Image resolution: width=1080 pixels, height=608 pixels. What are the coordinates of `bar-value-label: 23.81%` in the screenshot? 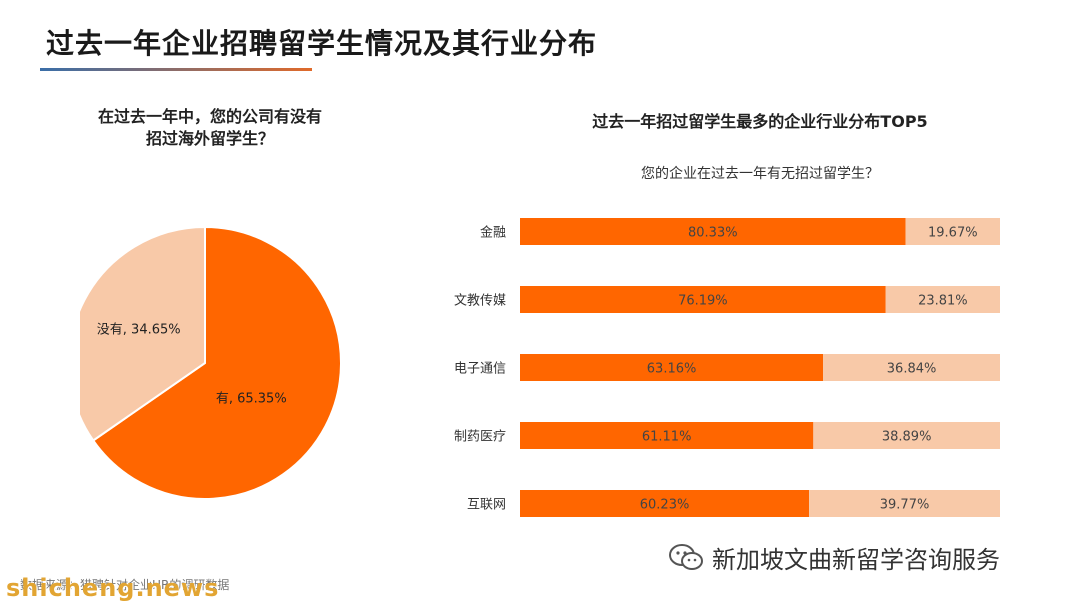 It's located at (943, 301).